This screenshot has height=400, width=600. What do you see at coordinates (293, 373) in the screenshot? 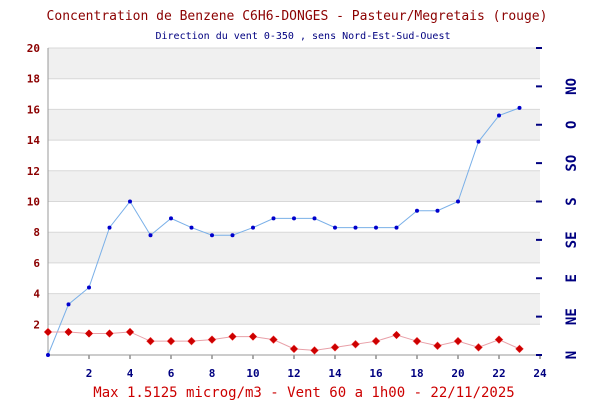
I see `x-tick-label: 12` at bounding box center [293, 373].